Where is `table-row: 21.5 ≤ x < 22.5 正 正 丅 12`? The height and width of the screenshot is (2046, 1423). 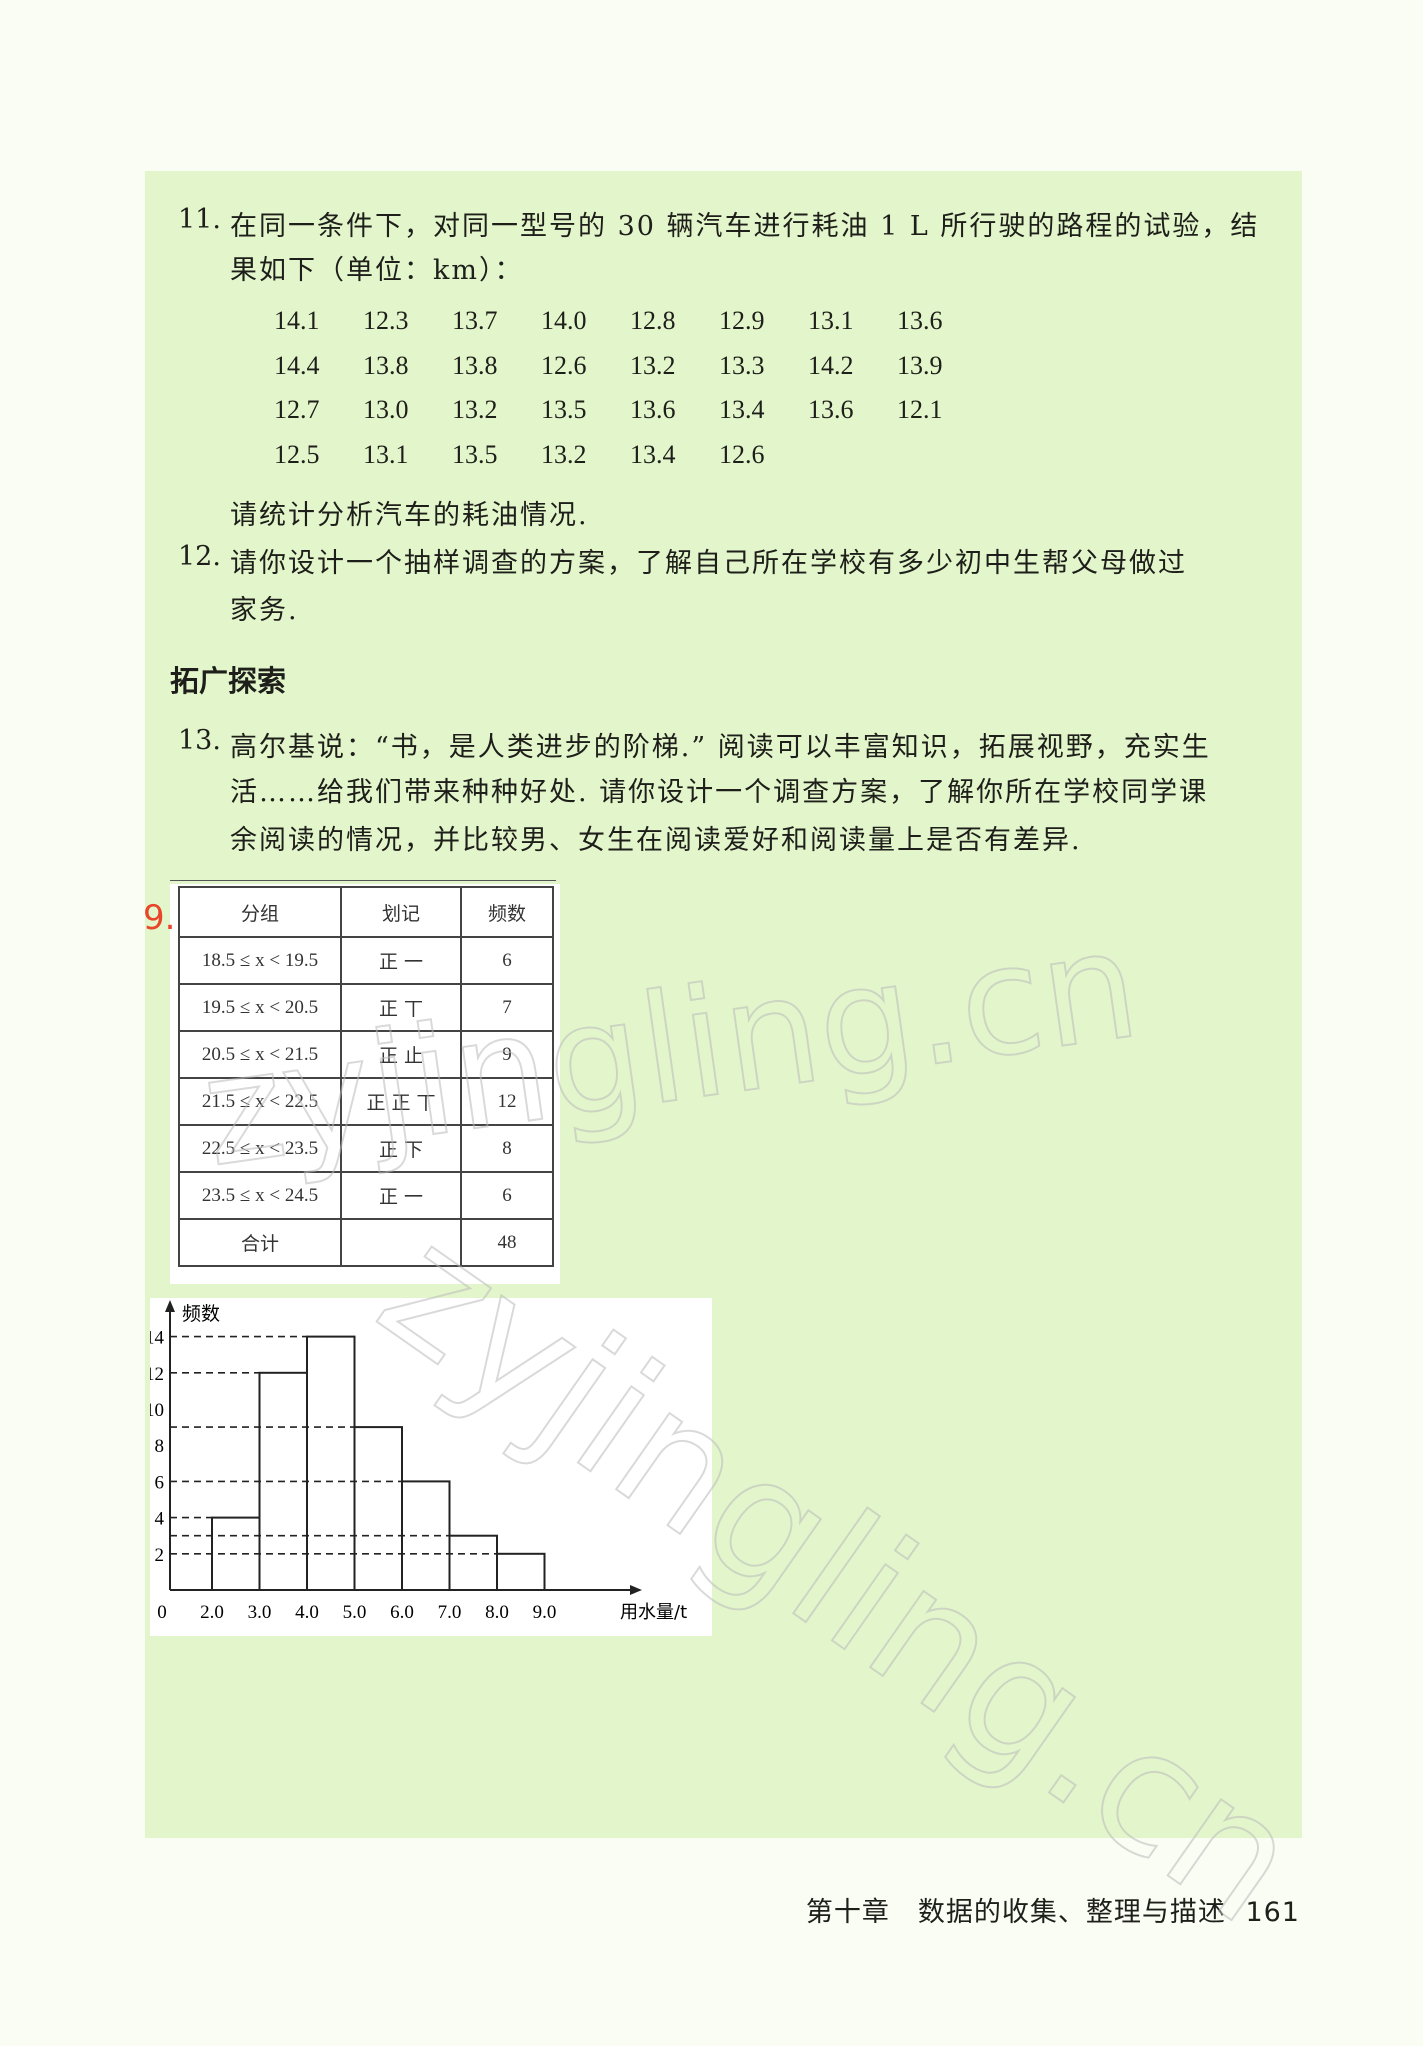
table-row: 21.5 ≤ x < 22.5 正 正 丅 12 is located at coordinates (366, 1101).